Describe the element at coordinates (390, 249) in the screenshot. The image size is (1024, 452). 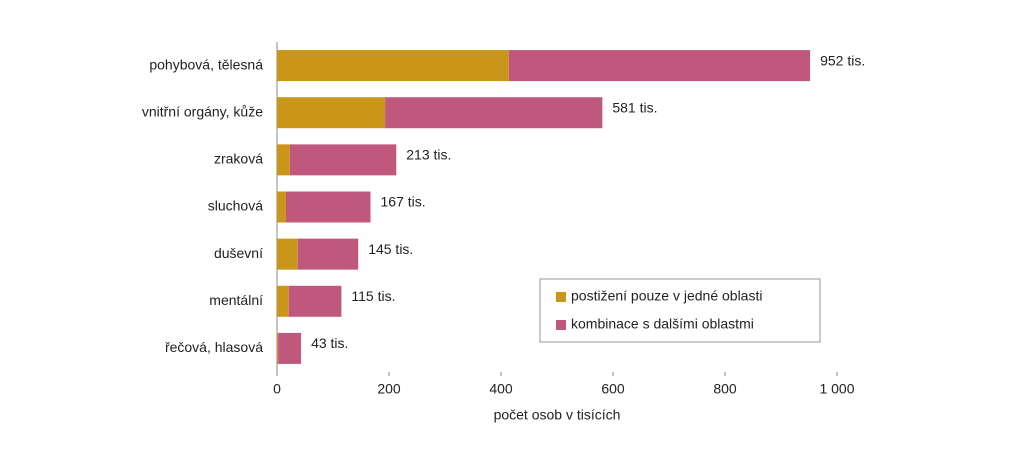
I see `total-label: 145 tis.` at that location.